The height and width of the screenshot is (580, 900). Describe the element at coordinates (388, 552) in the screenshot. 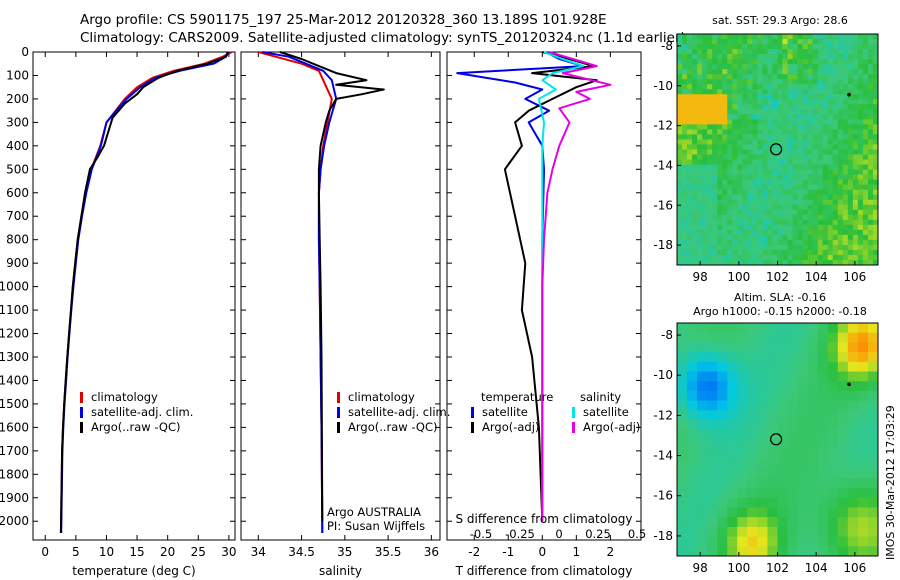

I see `x-tick-label: 35.5` at that location.